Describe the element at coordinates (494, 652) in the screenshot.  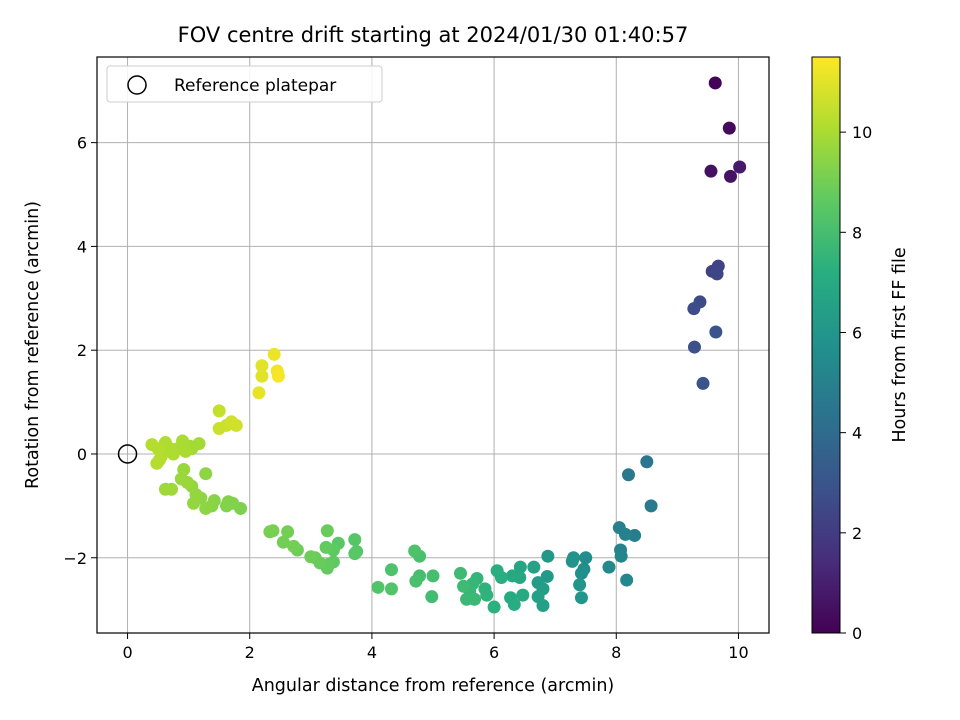
I see `x-tick-label: 6` at that location.